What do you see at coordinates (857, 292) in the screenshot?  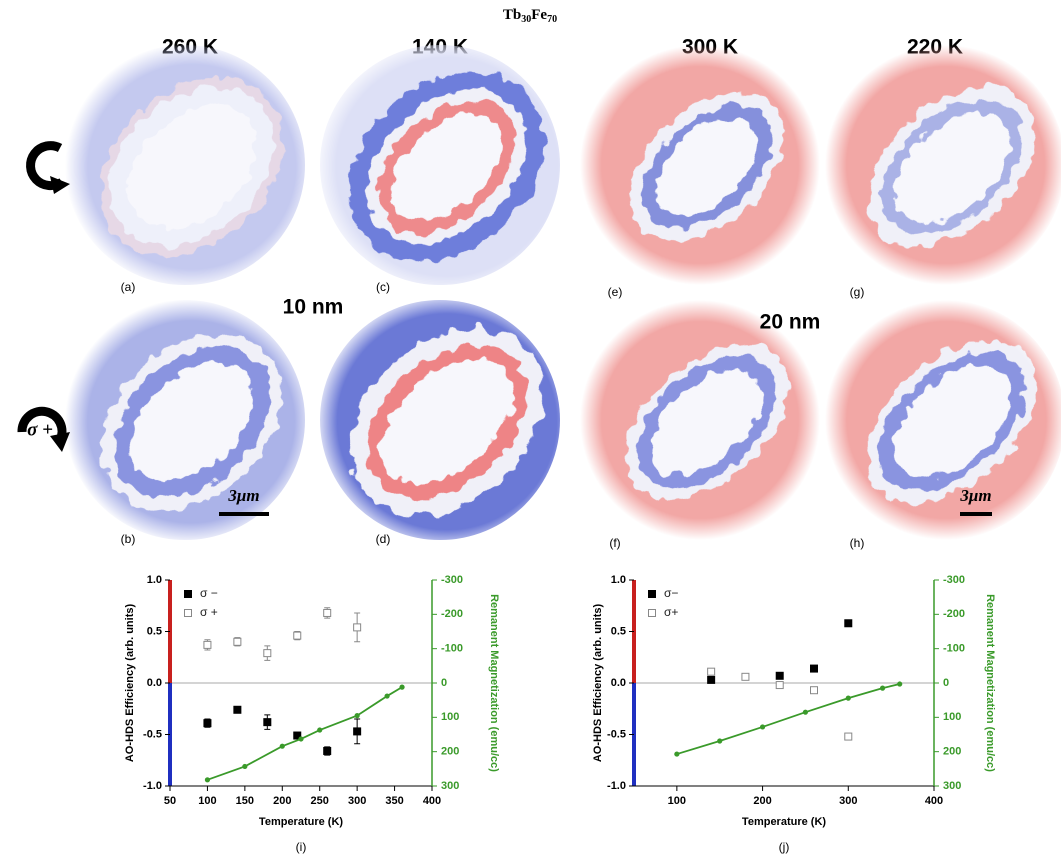 I see `panel-label: (g)` at bounding box center [857, 292].